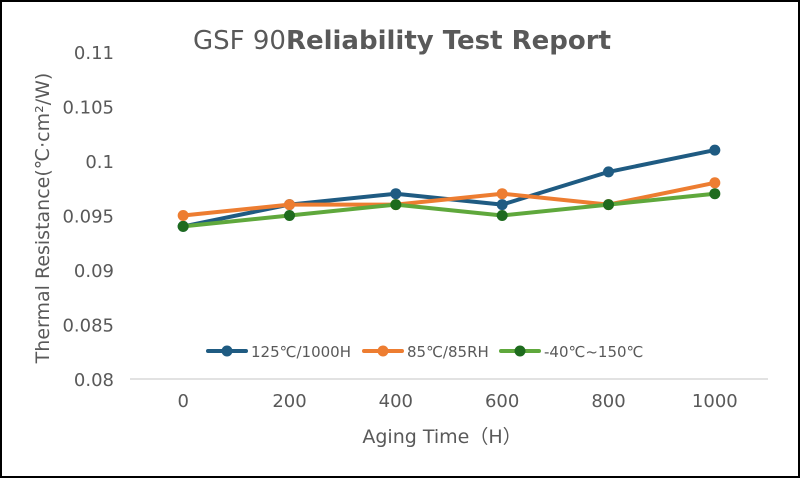 The image size is (800, 480). I want to click on y-tick-label: 0.085, so click(88, 326).